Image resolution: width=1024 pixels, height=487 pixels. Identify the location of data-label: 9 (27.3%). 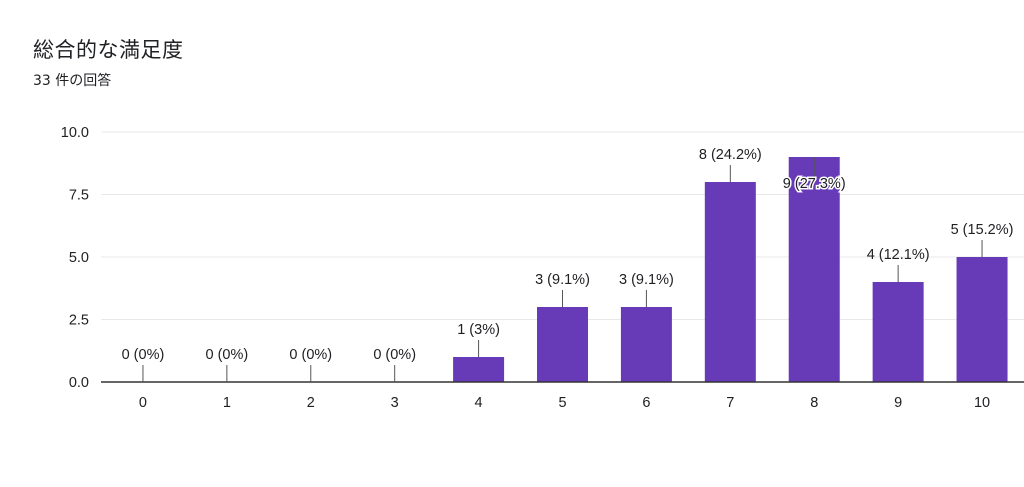
(814, 184).